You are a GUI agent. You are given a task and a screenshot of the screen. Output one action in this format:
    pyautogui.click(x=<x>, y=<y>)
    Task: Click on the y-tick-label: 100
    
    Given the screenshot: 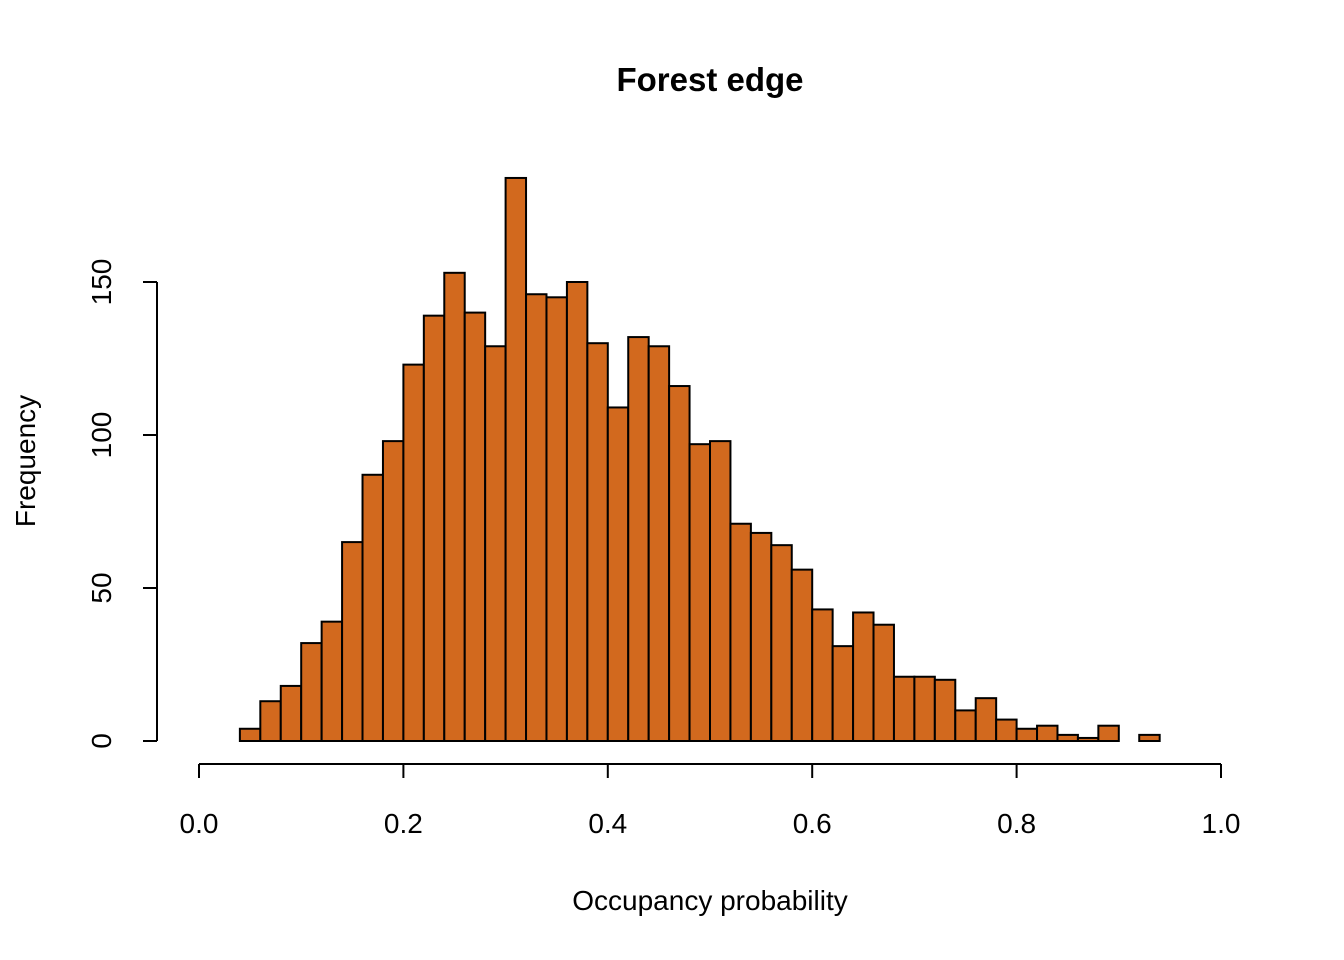 What is the action you would take?
    pyautogui.click(x=101, y=435)
    